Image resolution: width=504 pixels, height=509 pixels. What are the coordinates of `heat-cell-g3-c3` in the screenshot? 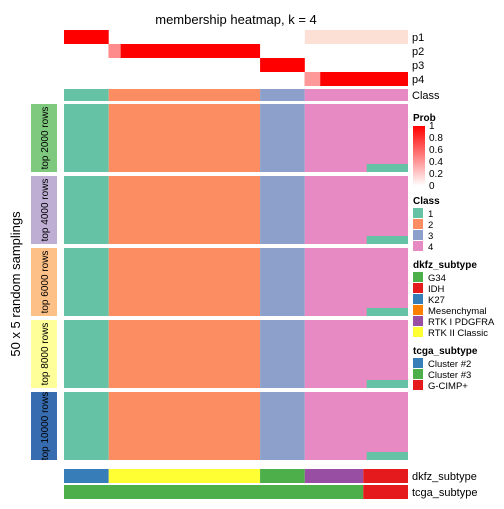 It's located at (282, 282).